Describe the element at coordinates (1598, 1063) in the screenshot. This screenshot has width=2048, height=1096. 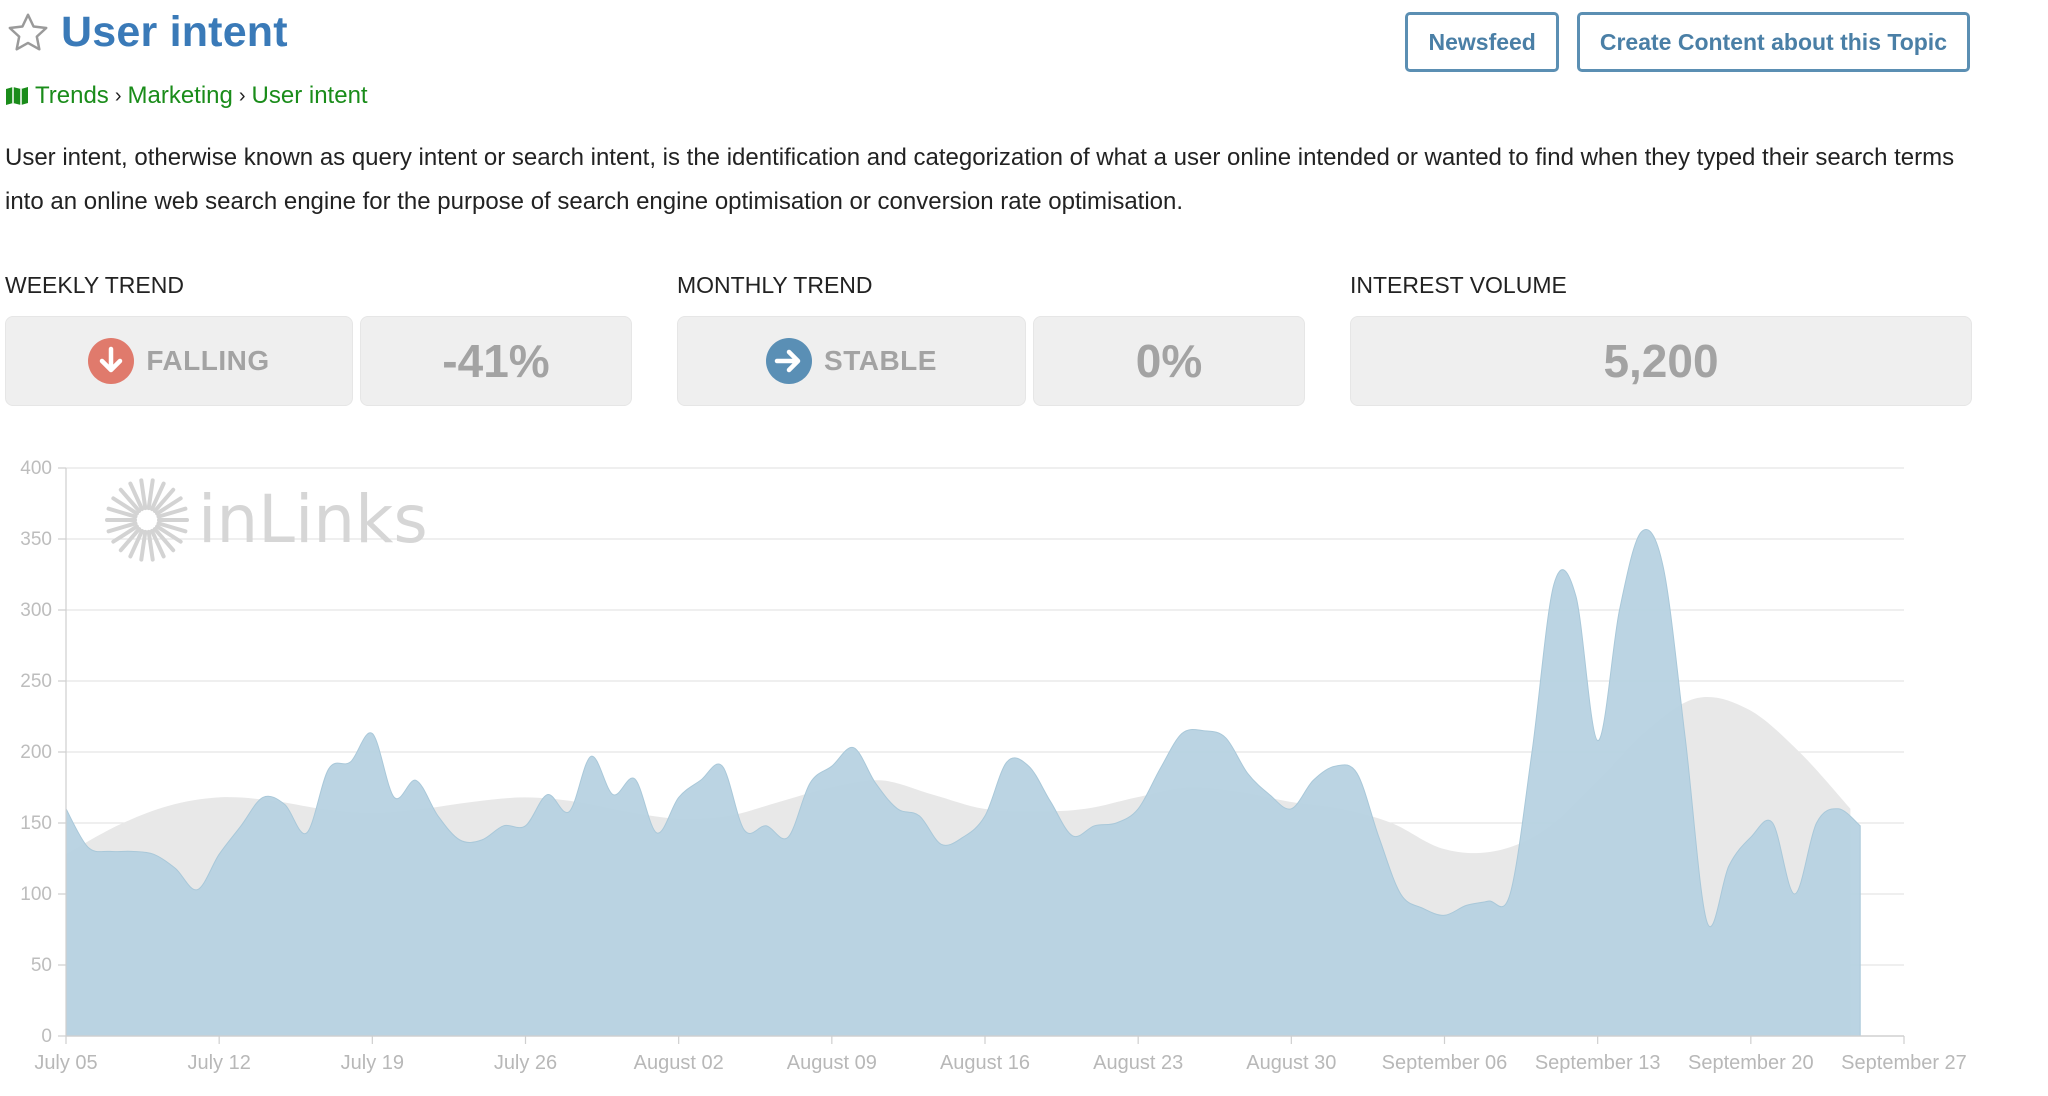
I see `x-tick-label: September 13` at that location.